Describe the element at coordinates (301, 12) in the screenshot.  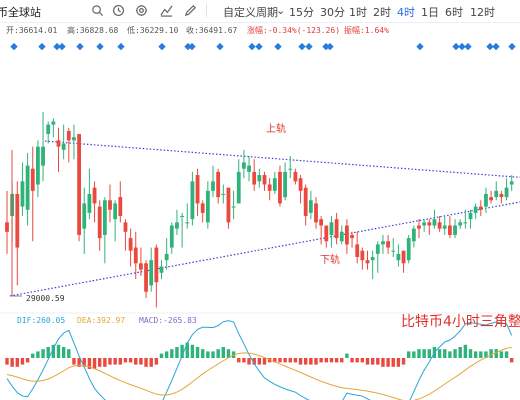
I see `period-15m: 15分` at that location.